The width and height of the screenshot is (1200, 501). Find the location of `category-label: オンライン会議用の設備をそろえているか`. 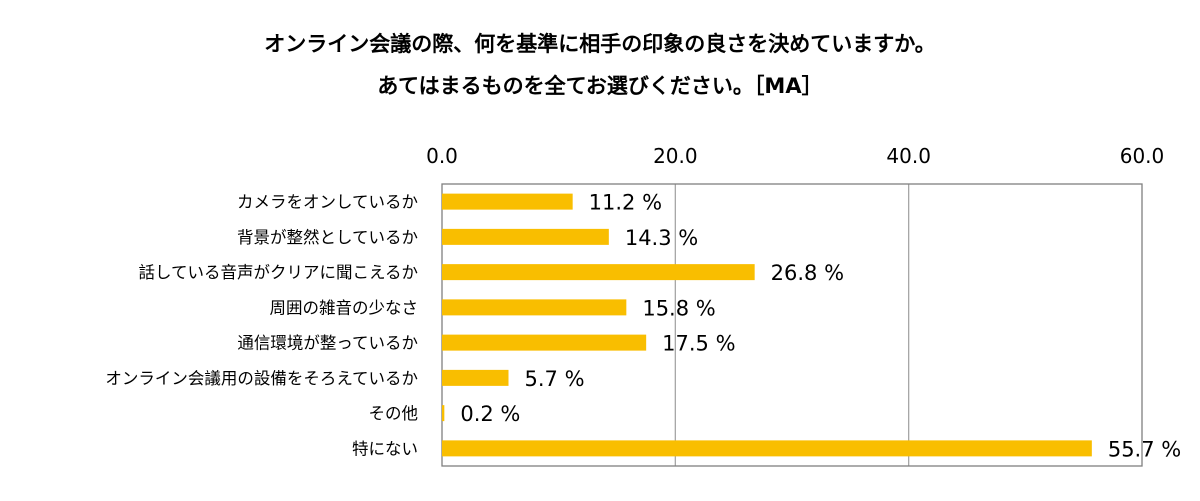

category-label: オンライン会議用の設備をそろえているか is located at coordinates (261, 378).